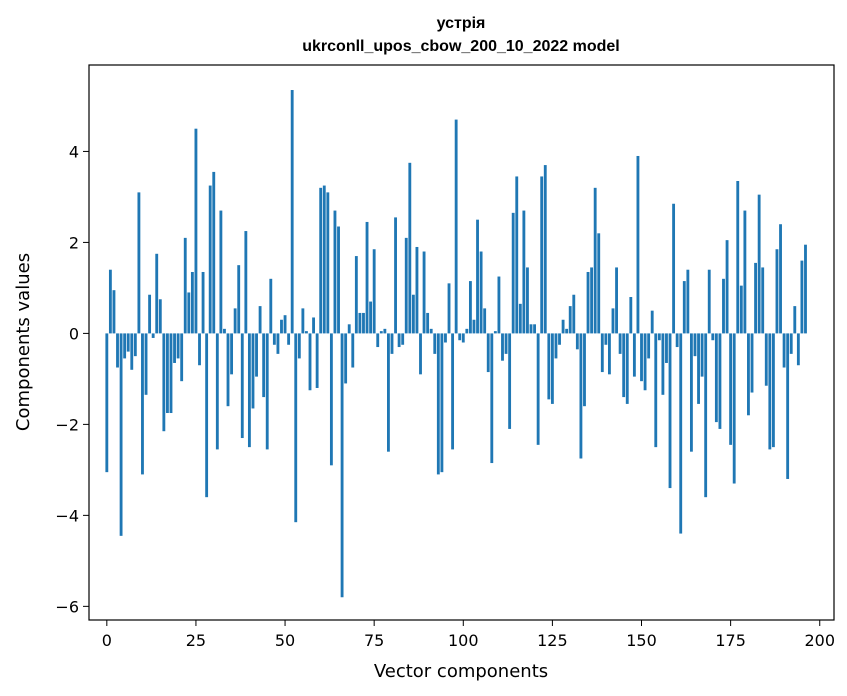 This screenshot has height=696, width=847. I want to click on x-tick-label-200: 200, so click(819, 640).